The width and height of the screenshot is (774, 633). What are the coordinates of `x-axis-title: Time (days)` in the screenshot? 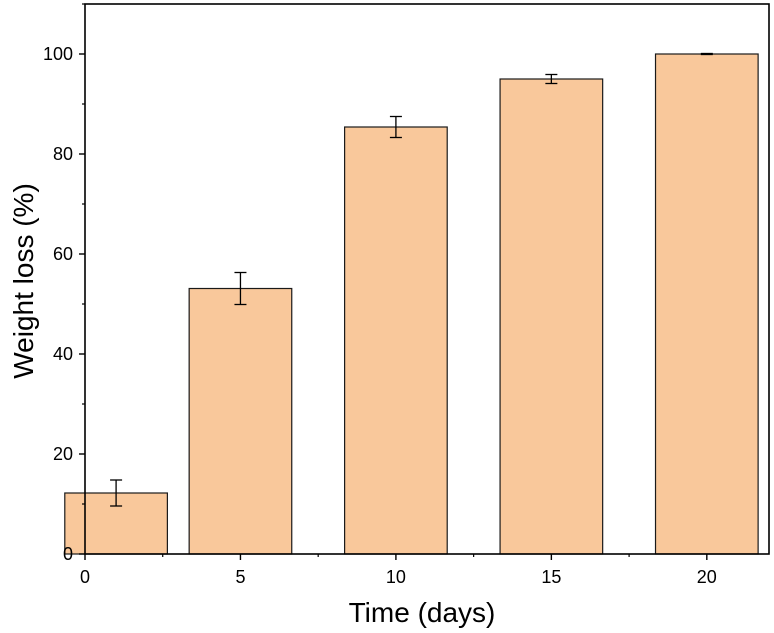 It's located at (422, 612).